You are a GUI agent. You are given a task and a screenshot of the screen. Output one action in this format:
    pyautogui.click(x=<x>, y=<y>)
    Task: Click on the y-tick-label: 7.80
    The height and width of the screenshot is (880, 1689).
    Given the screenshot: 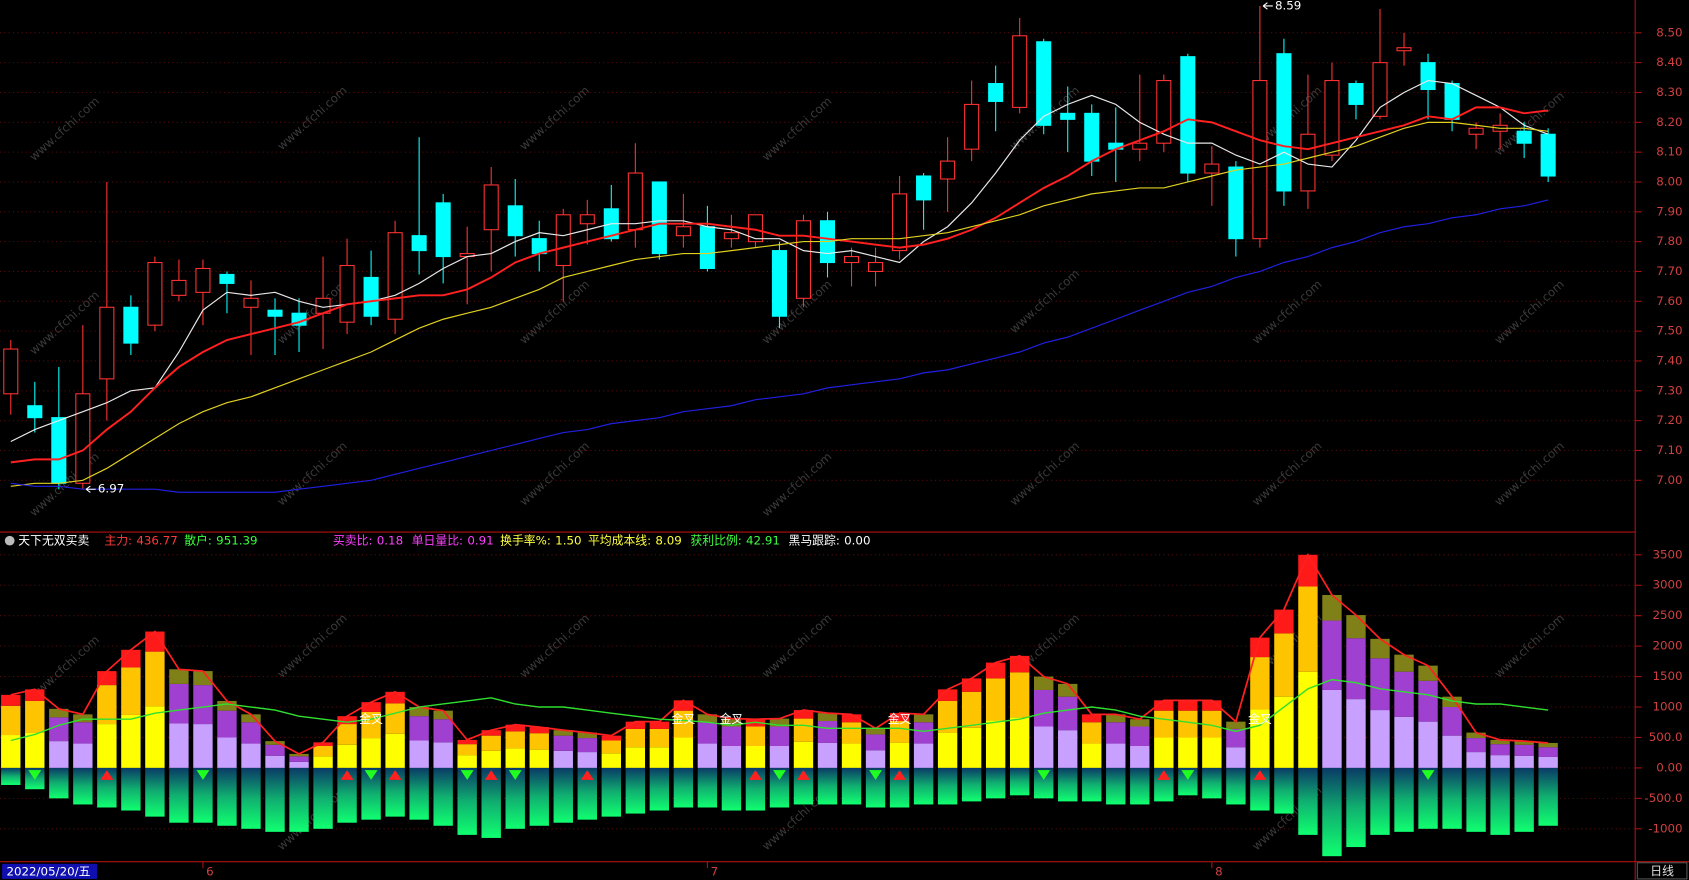 What is the action you would take?
    pyautogui.click(x=1669, y=241)
    